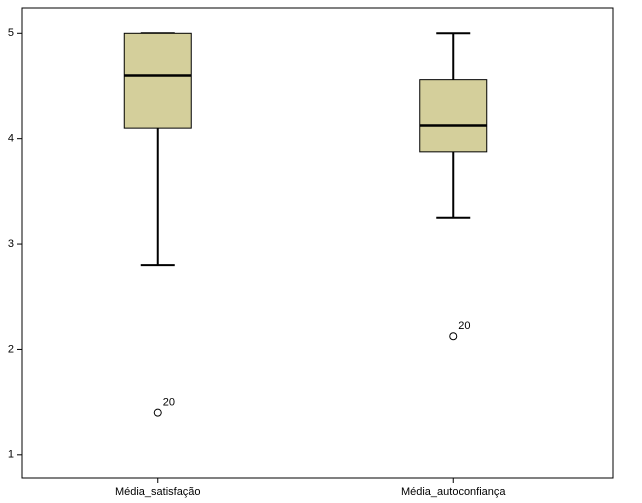 The image size is (642, 503). Describe the element at coordinates (11, 139) in the screenshot. I see `y-tick-label: 4` at that location.